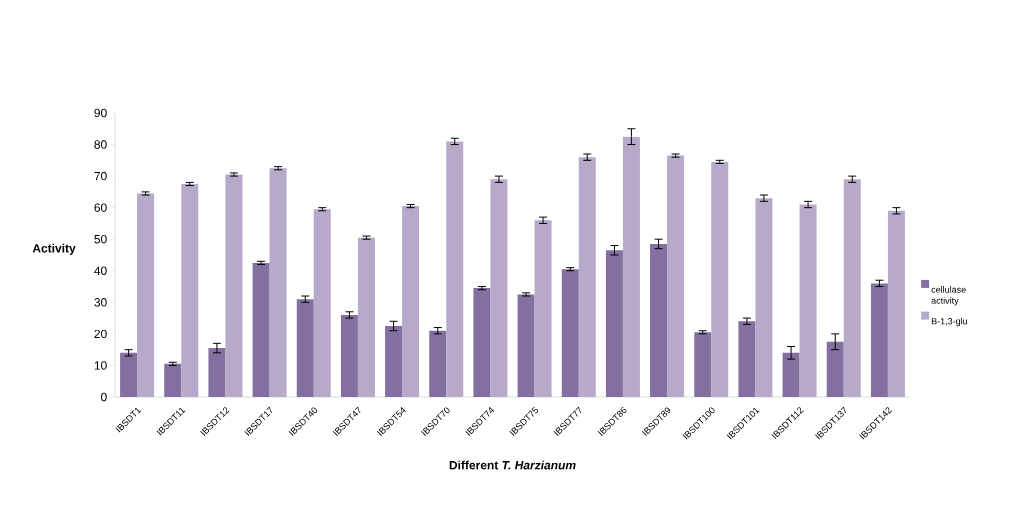 Image resolution: width=1027 pixels, height=510 pixels. What do you see at coordinates (54, 249) in the screenshot?
I see `y-axis-title: Activity` at bounding box center [54, 249].